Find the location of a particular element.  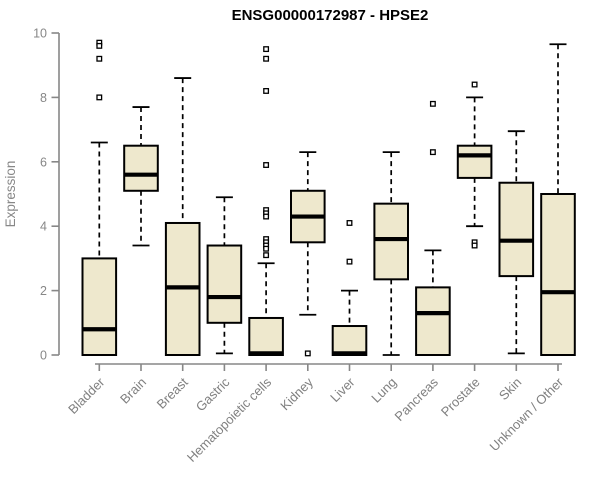

category-label: Breast is located at coordinates (172, 392).